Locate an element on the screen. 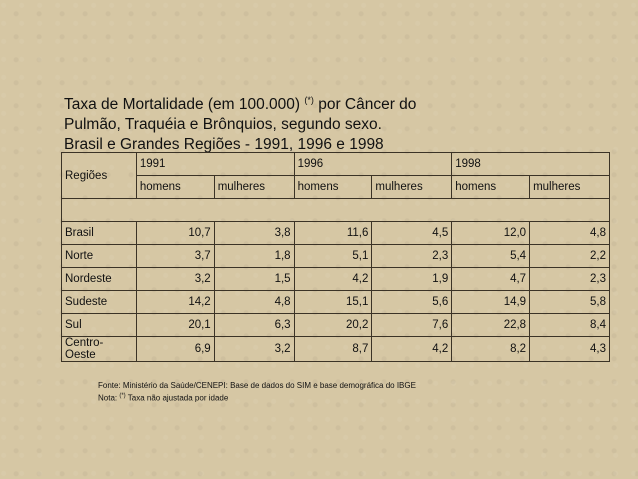  value-cell: 11,6 is located at coordinates (333, 233).